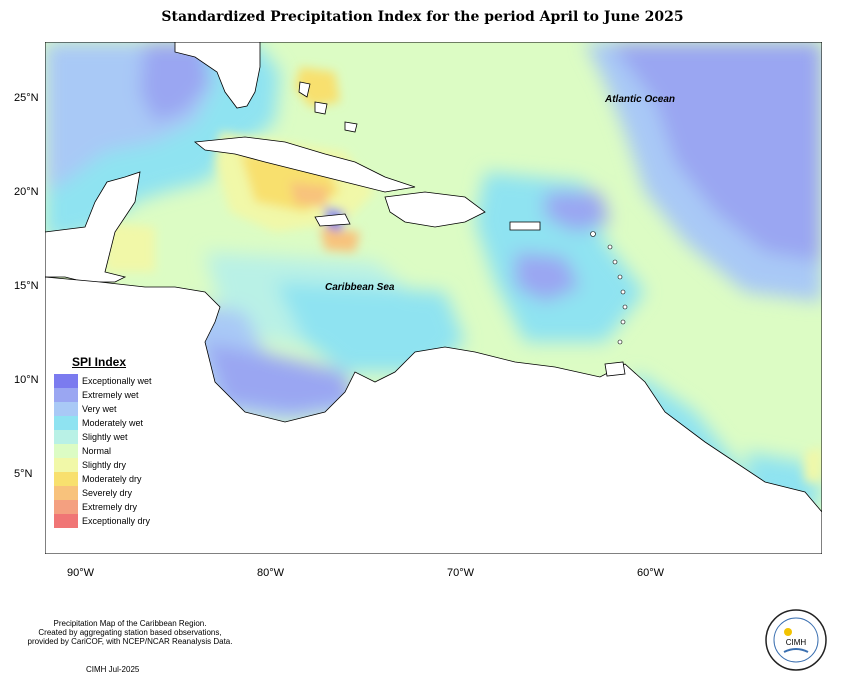  What do you see at coordinates (26, 286) in the screenshot?
I see `lat-label-15n: 15°N` at bounding box center [26, 286].